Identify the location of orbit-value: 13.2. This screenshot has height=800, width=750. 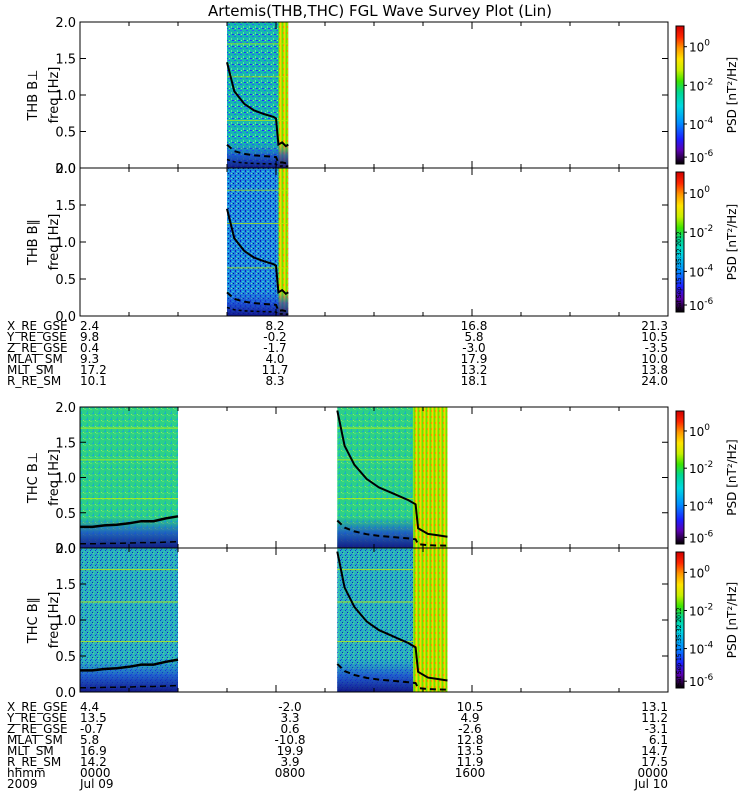
(474, 370).